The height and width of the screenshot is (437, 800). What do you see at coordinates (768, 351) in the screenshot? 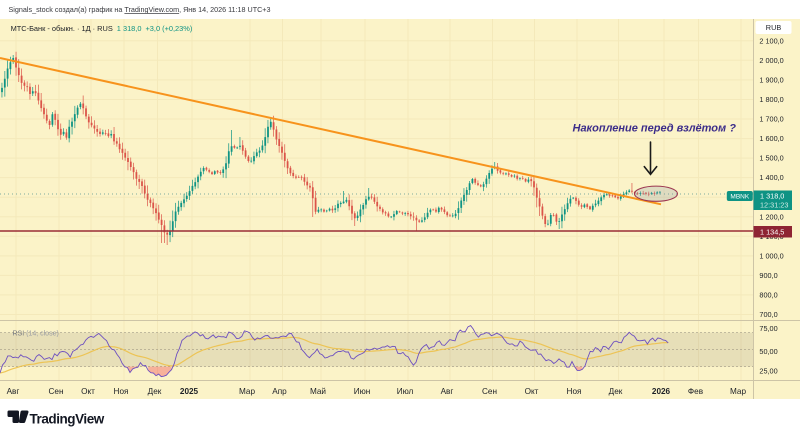
I see `svg-text: 50,00` at bounding box center [768, 351].